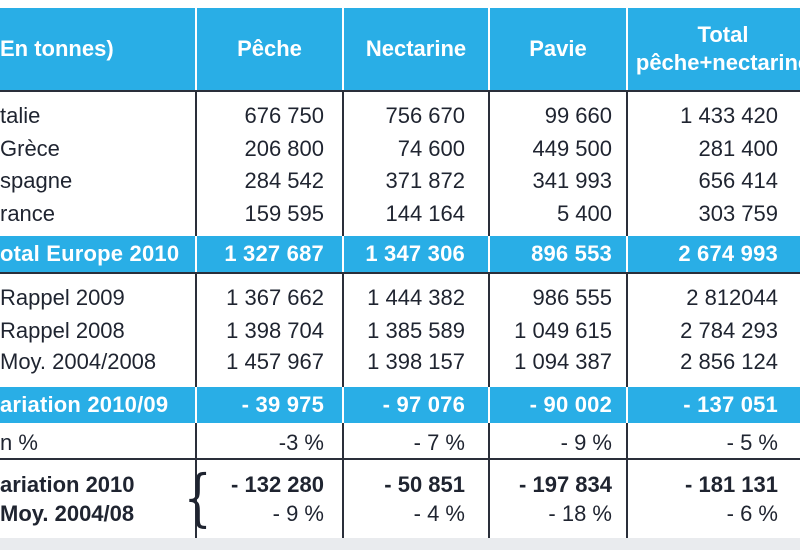  What do you see at coordinates (728, 253) in the screenshot?
I see `total-europe-total: 2 674 993` at bounding box center [728, 253].